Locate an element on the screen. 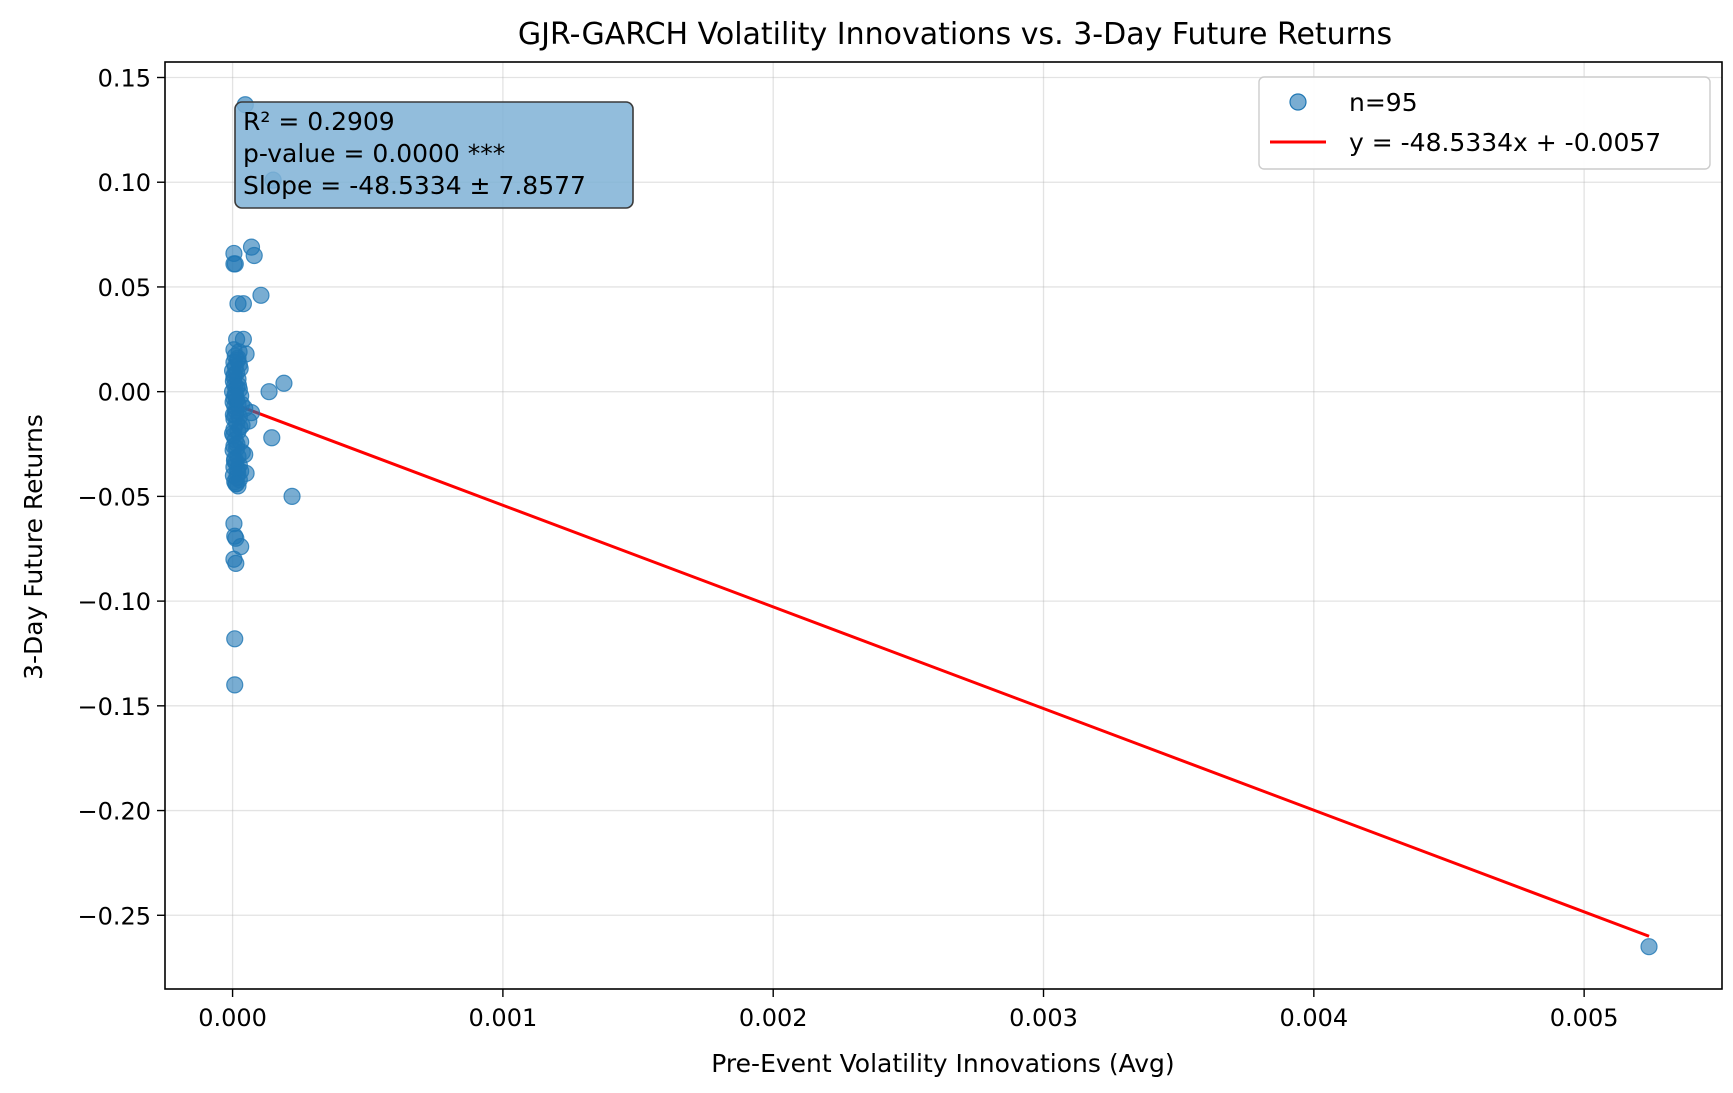 This screenshot has height=1093, width=1733. x-axis-label: Pre-Event Volatility Innovations (Avg) is located at coordinates (942, 1063).